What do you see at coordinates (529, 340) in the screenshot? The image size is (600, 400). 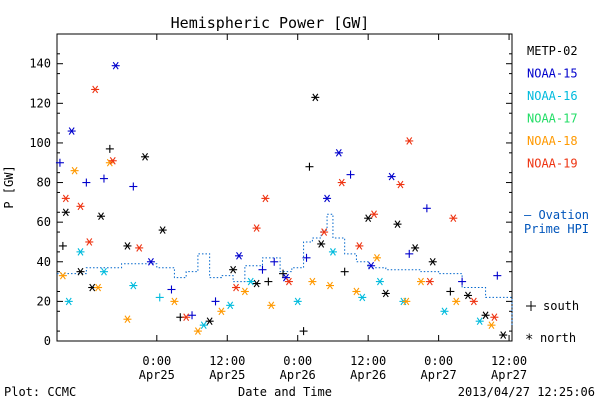 I see `north-asterisk-icon: *` at bounding box center [529, 340].